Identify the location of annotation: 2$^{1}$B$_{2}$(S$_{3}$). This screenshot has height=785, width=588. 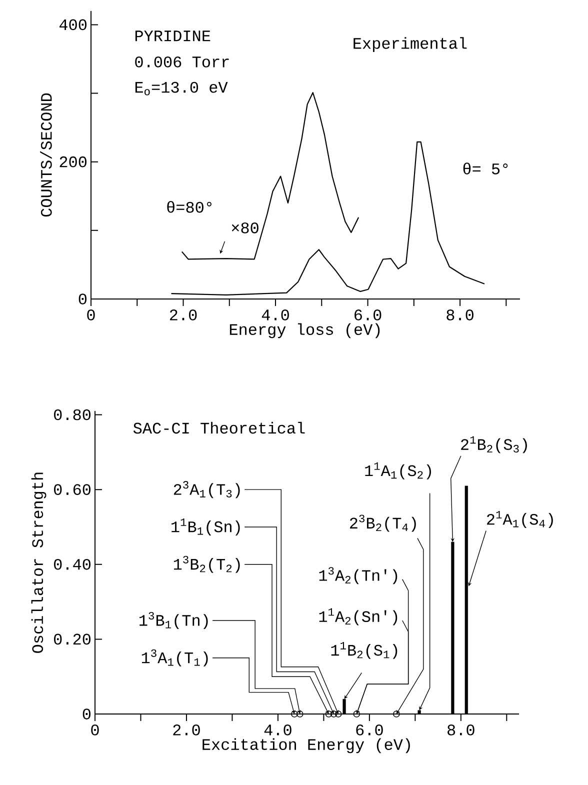
(494, 445).